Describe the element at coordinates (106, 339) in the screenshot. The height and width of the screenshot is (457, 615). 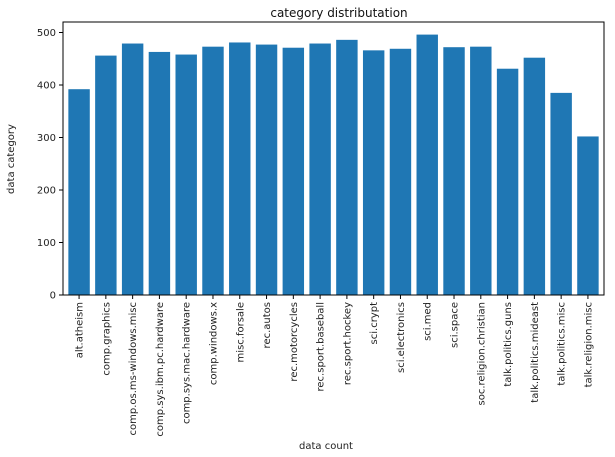
I see `x-tick-label: comp.graphics` at that location.